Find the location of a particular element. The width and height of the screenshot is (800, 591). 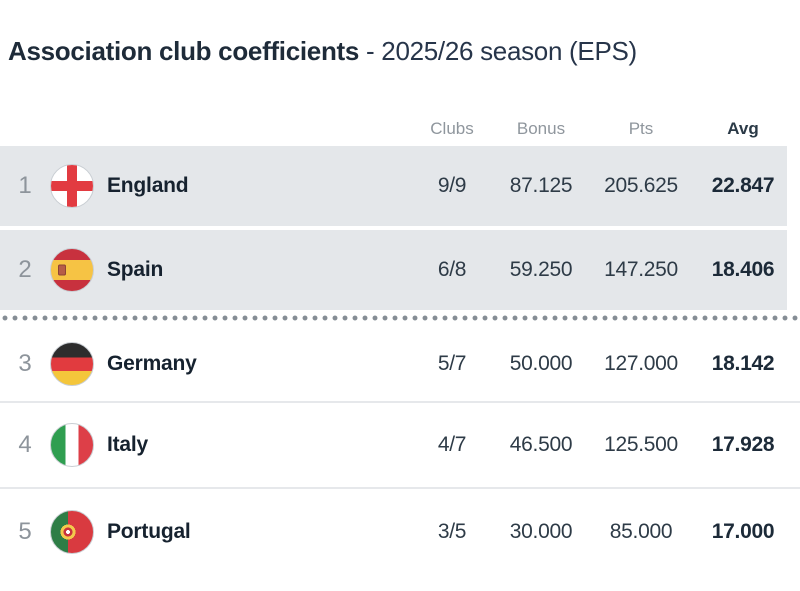

table-row-italy: 4 Italy 4/7 46.500 125.500 17.928 is located at coordinates (400, 446).